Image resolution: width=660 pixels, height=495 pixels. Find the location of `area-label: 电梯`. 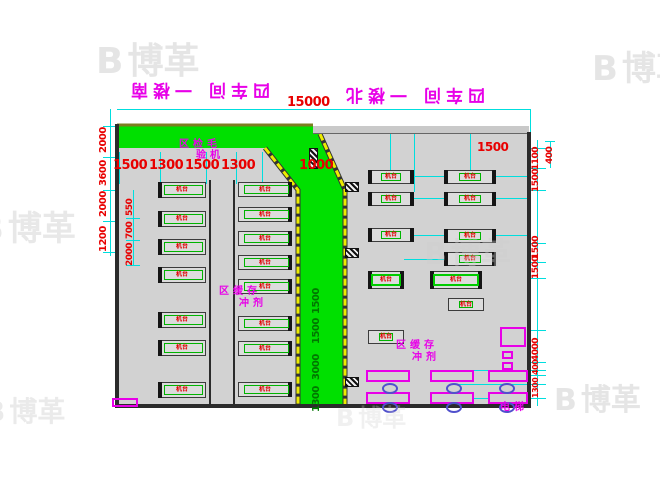

area-label: 电梯 is located at coordinates (514, 407).